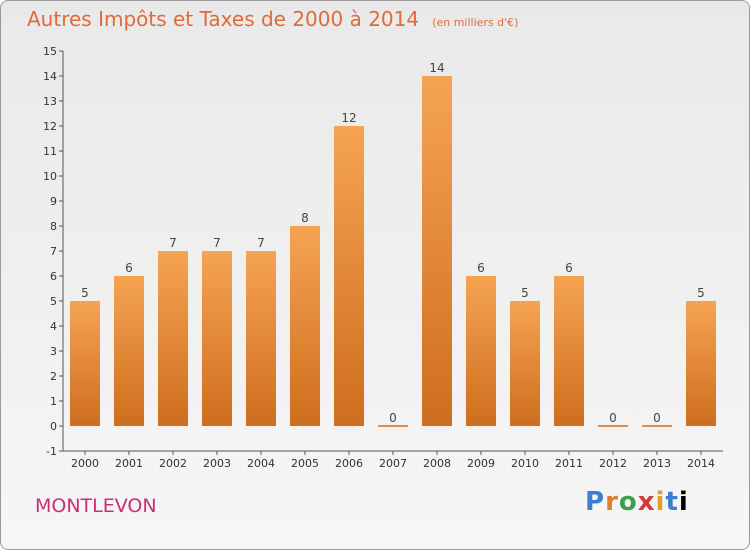  Describe the element at coordinates (53, 326) in the screenshot. I see `y-tick-label: 4` at that location.